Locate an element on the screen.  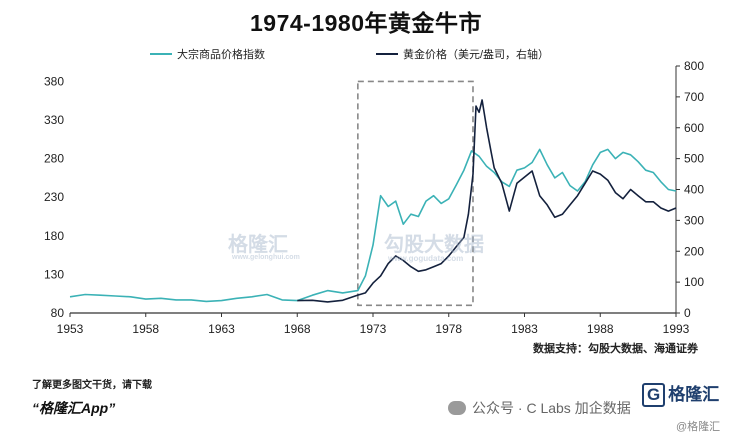
y-right-tick-label: 400 is located at coordinates (694, 190).